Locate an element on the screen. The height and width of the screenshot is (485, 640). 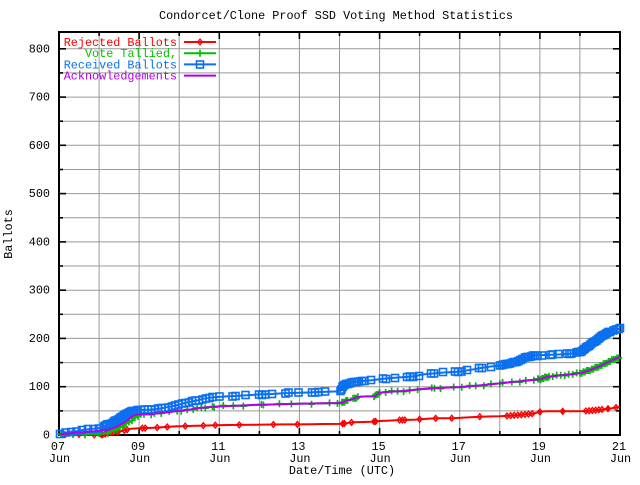
svg-text: 17 is located at coordinates (459, 447).